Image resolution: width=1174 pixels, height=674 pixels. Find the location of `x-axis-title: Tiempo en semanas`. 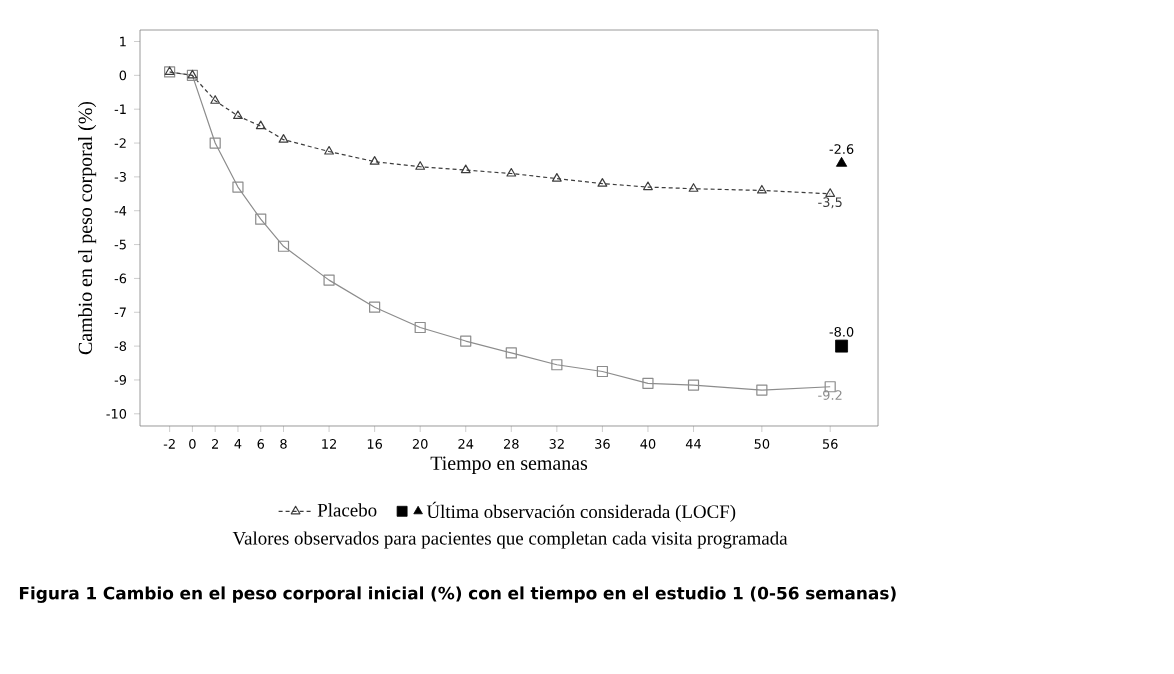

x-axis-title: Tiempo en semanas is located at coordinates (509, 465).